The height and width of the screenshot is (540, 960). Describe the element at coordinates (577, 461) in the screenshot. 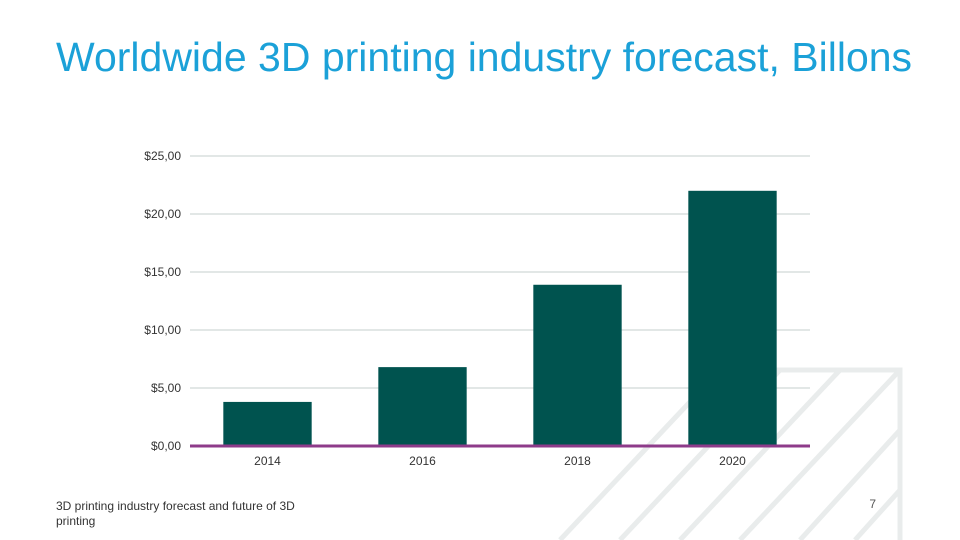

I see `x-tick-label: 2018` at that location.